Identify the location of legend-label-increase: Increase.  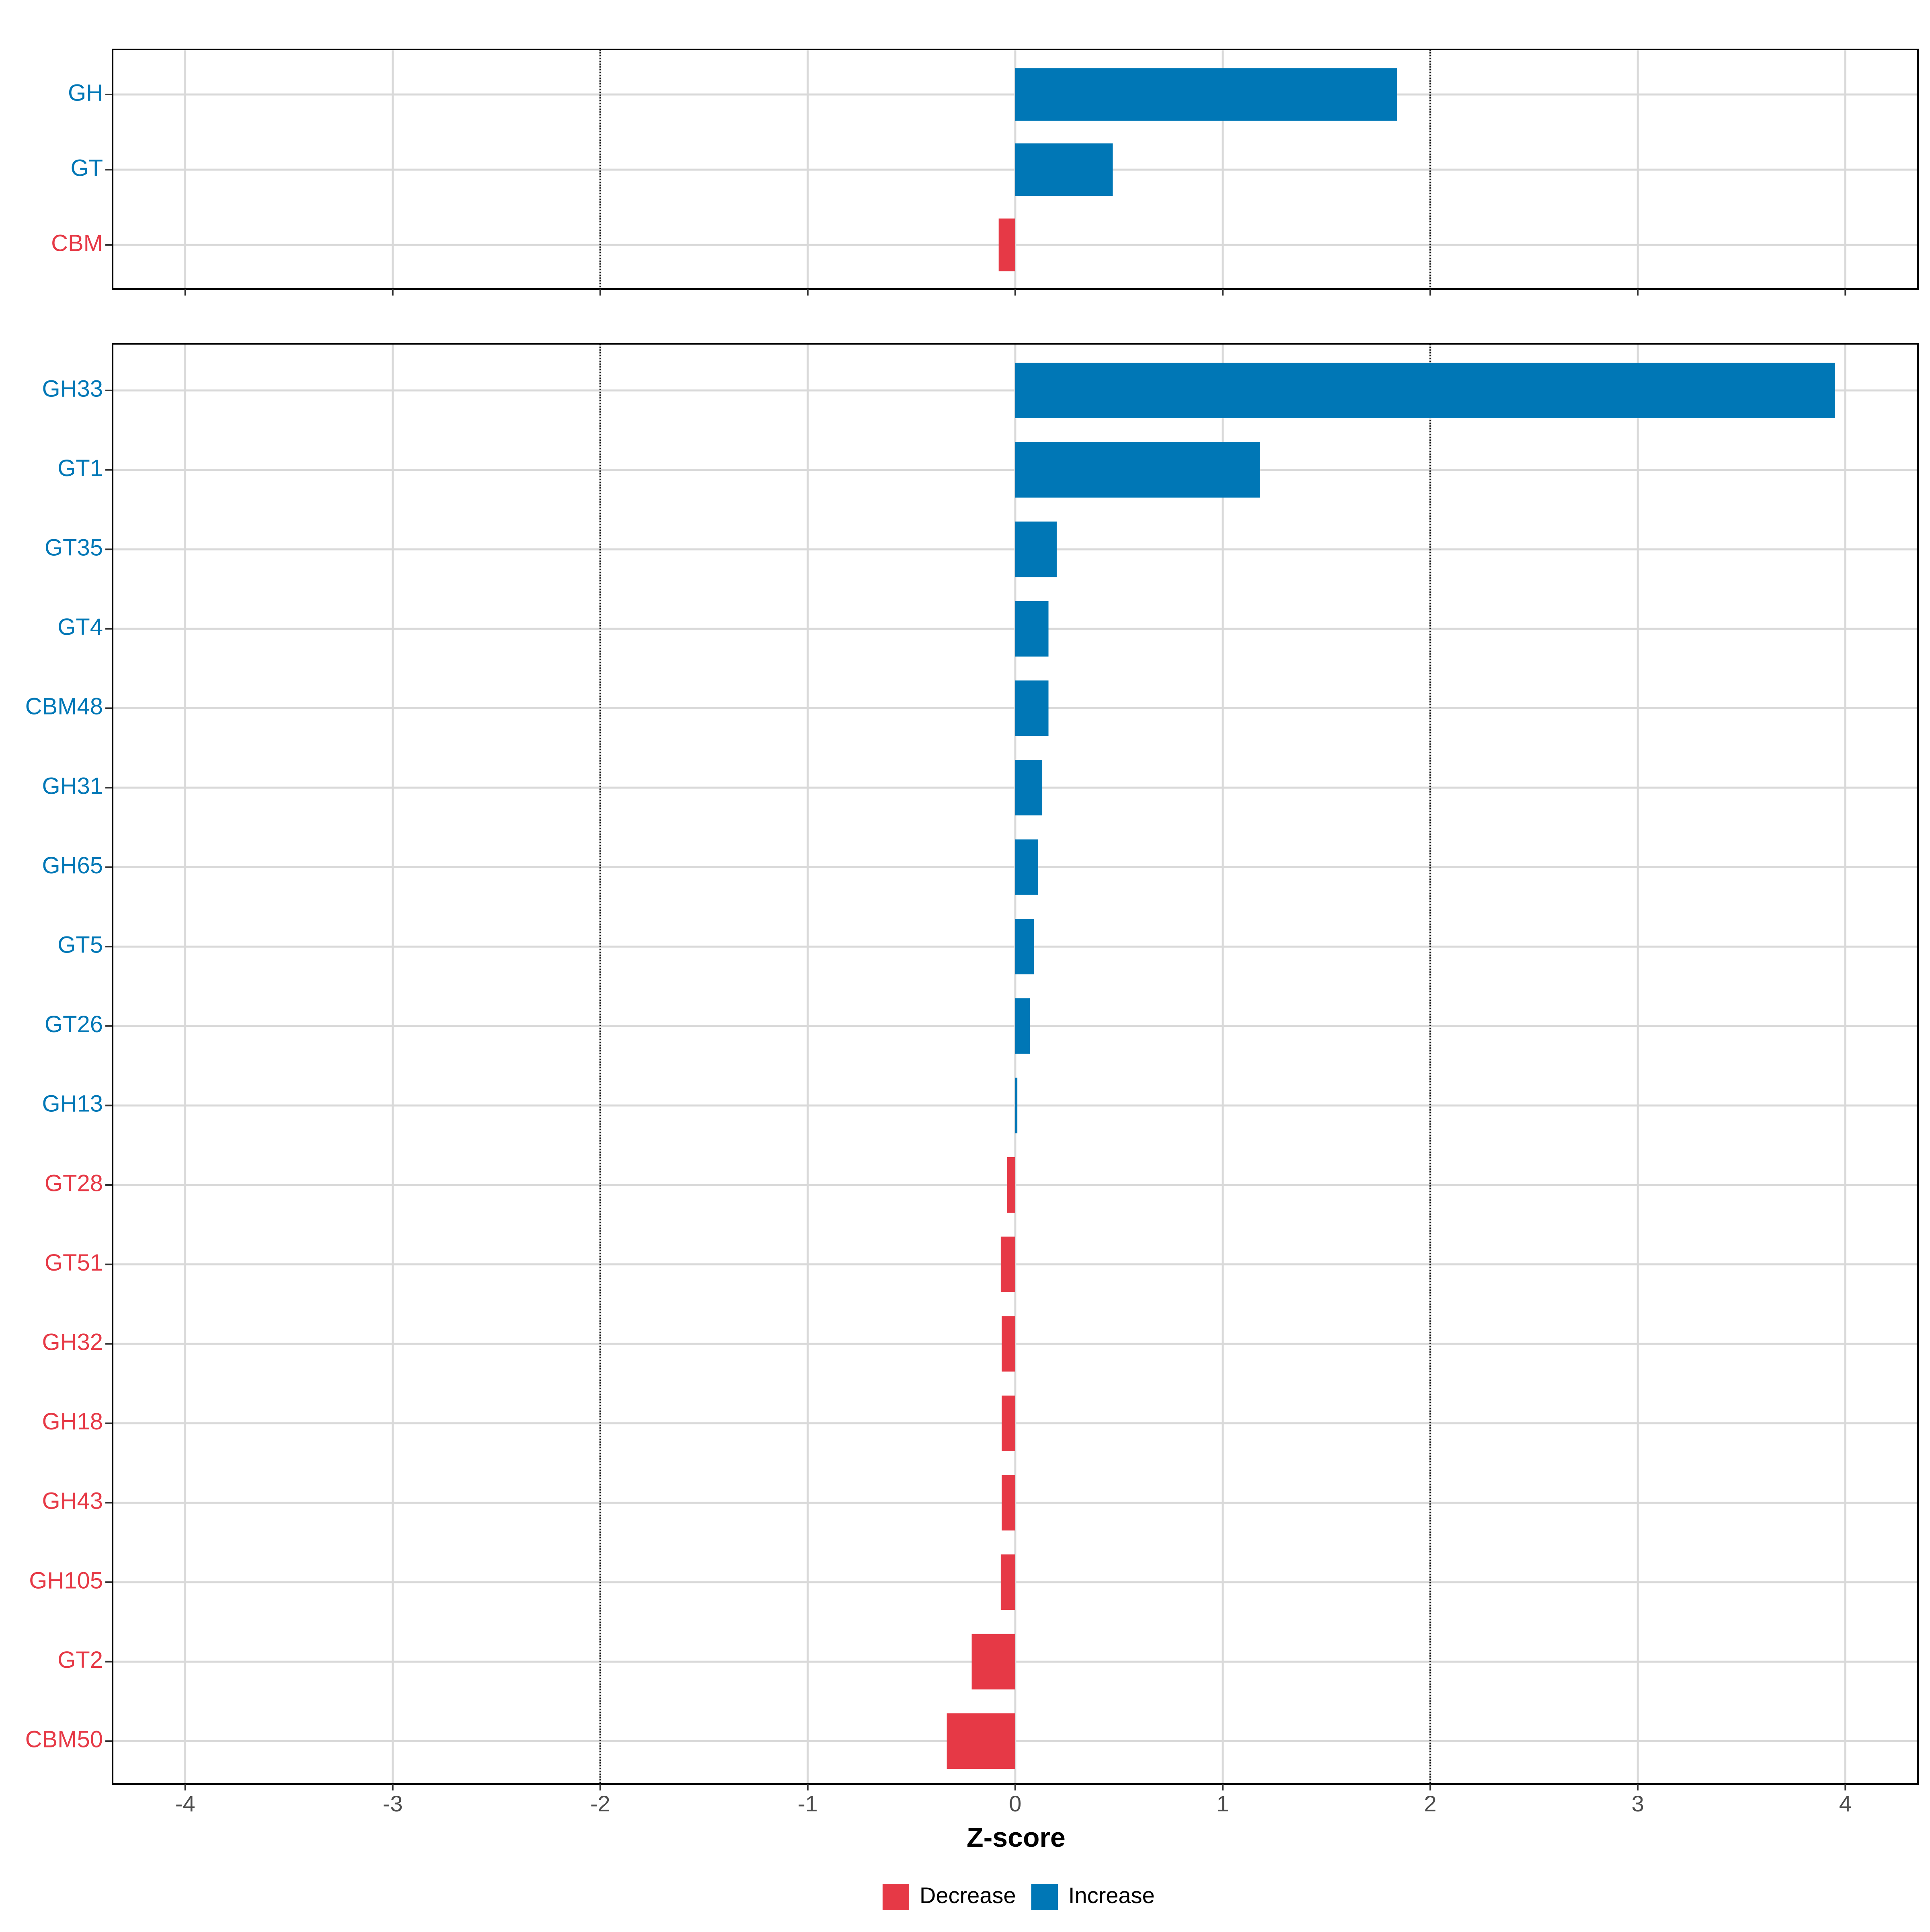
(1111, 1895).